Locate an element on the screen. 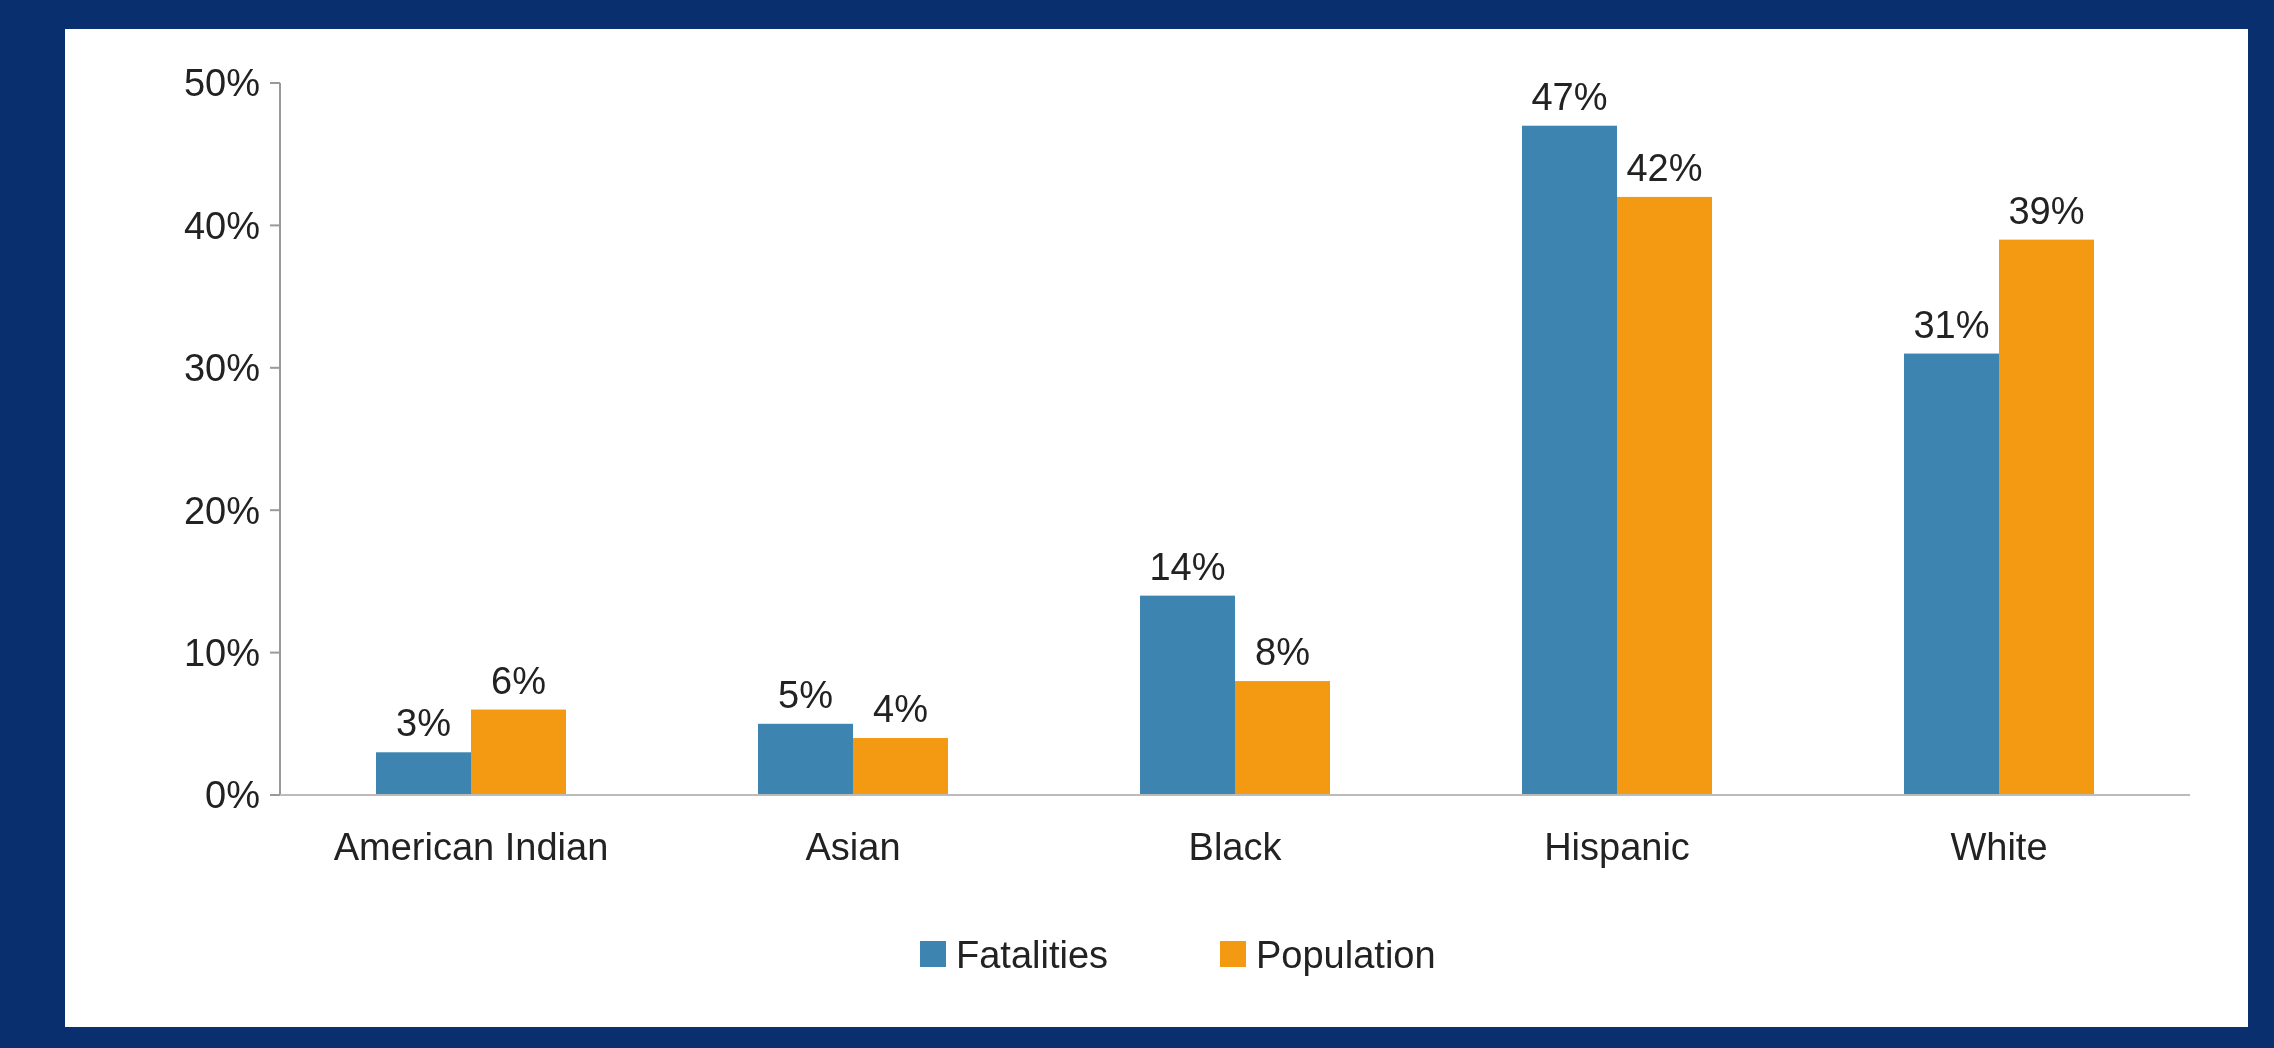 This screenshot has height=1048, width=2274. x-tick-label: White is located at coordinates (1999, 847).